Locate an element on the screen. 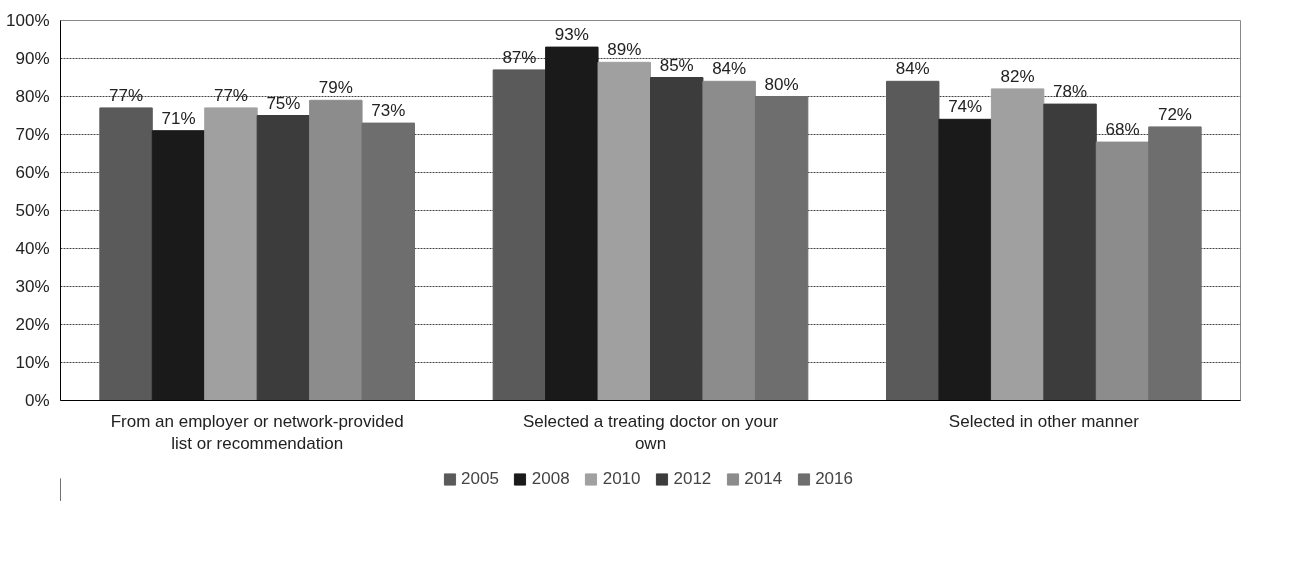  x-tick-label: Selected in other manner is located at coordinates (1044, 421).